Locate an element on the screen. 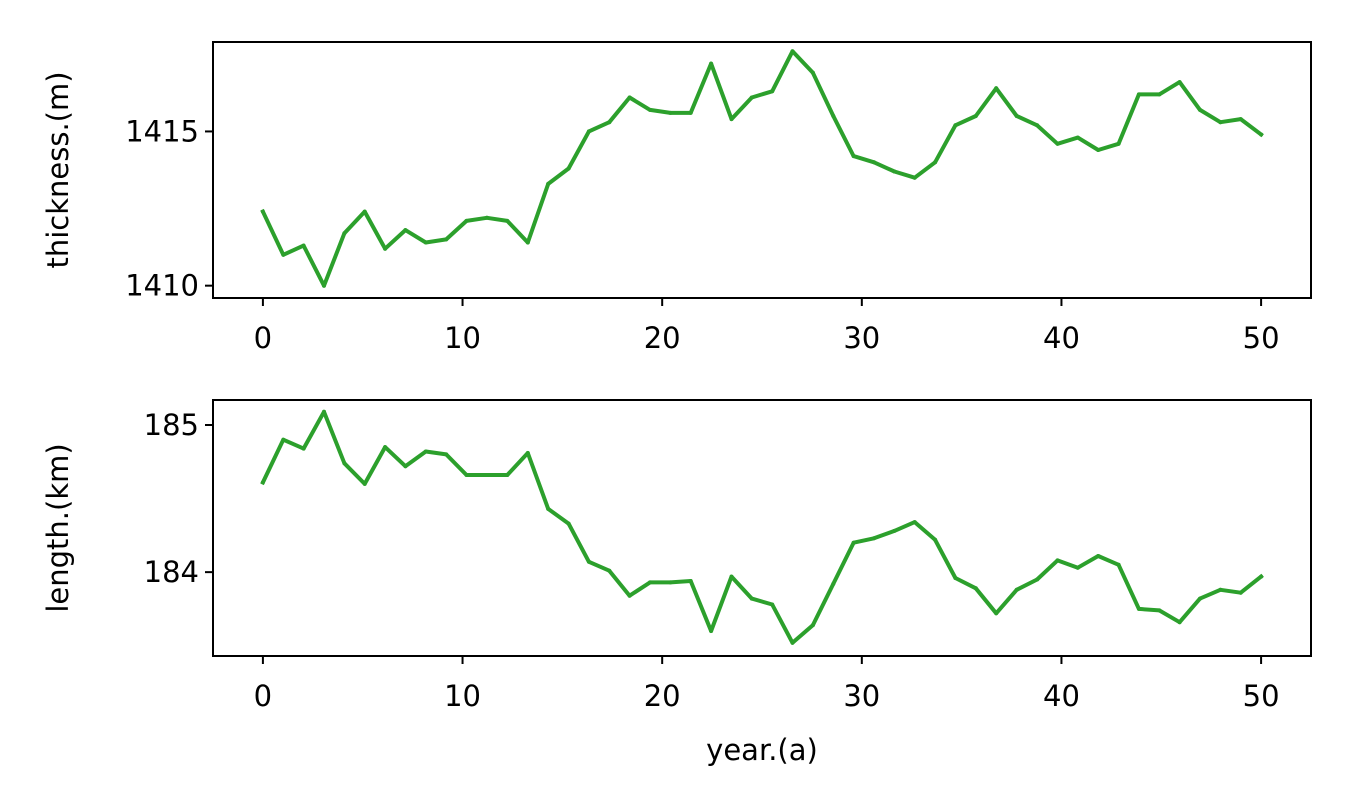 This screenshot has width=1350, height=810. y-axis-label: length.(km) is located at coordinates (58, 527).